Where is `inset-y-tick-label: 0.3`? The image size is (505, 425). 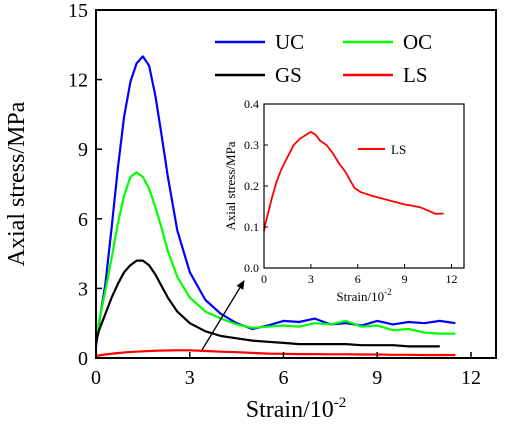 inset-y-tick-label: 0.3 is located at coordinates (251, 145).